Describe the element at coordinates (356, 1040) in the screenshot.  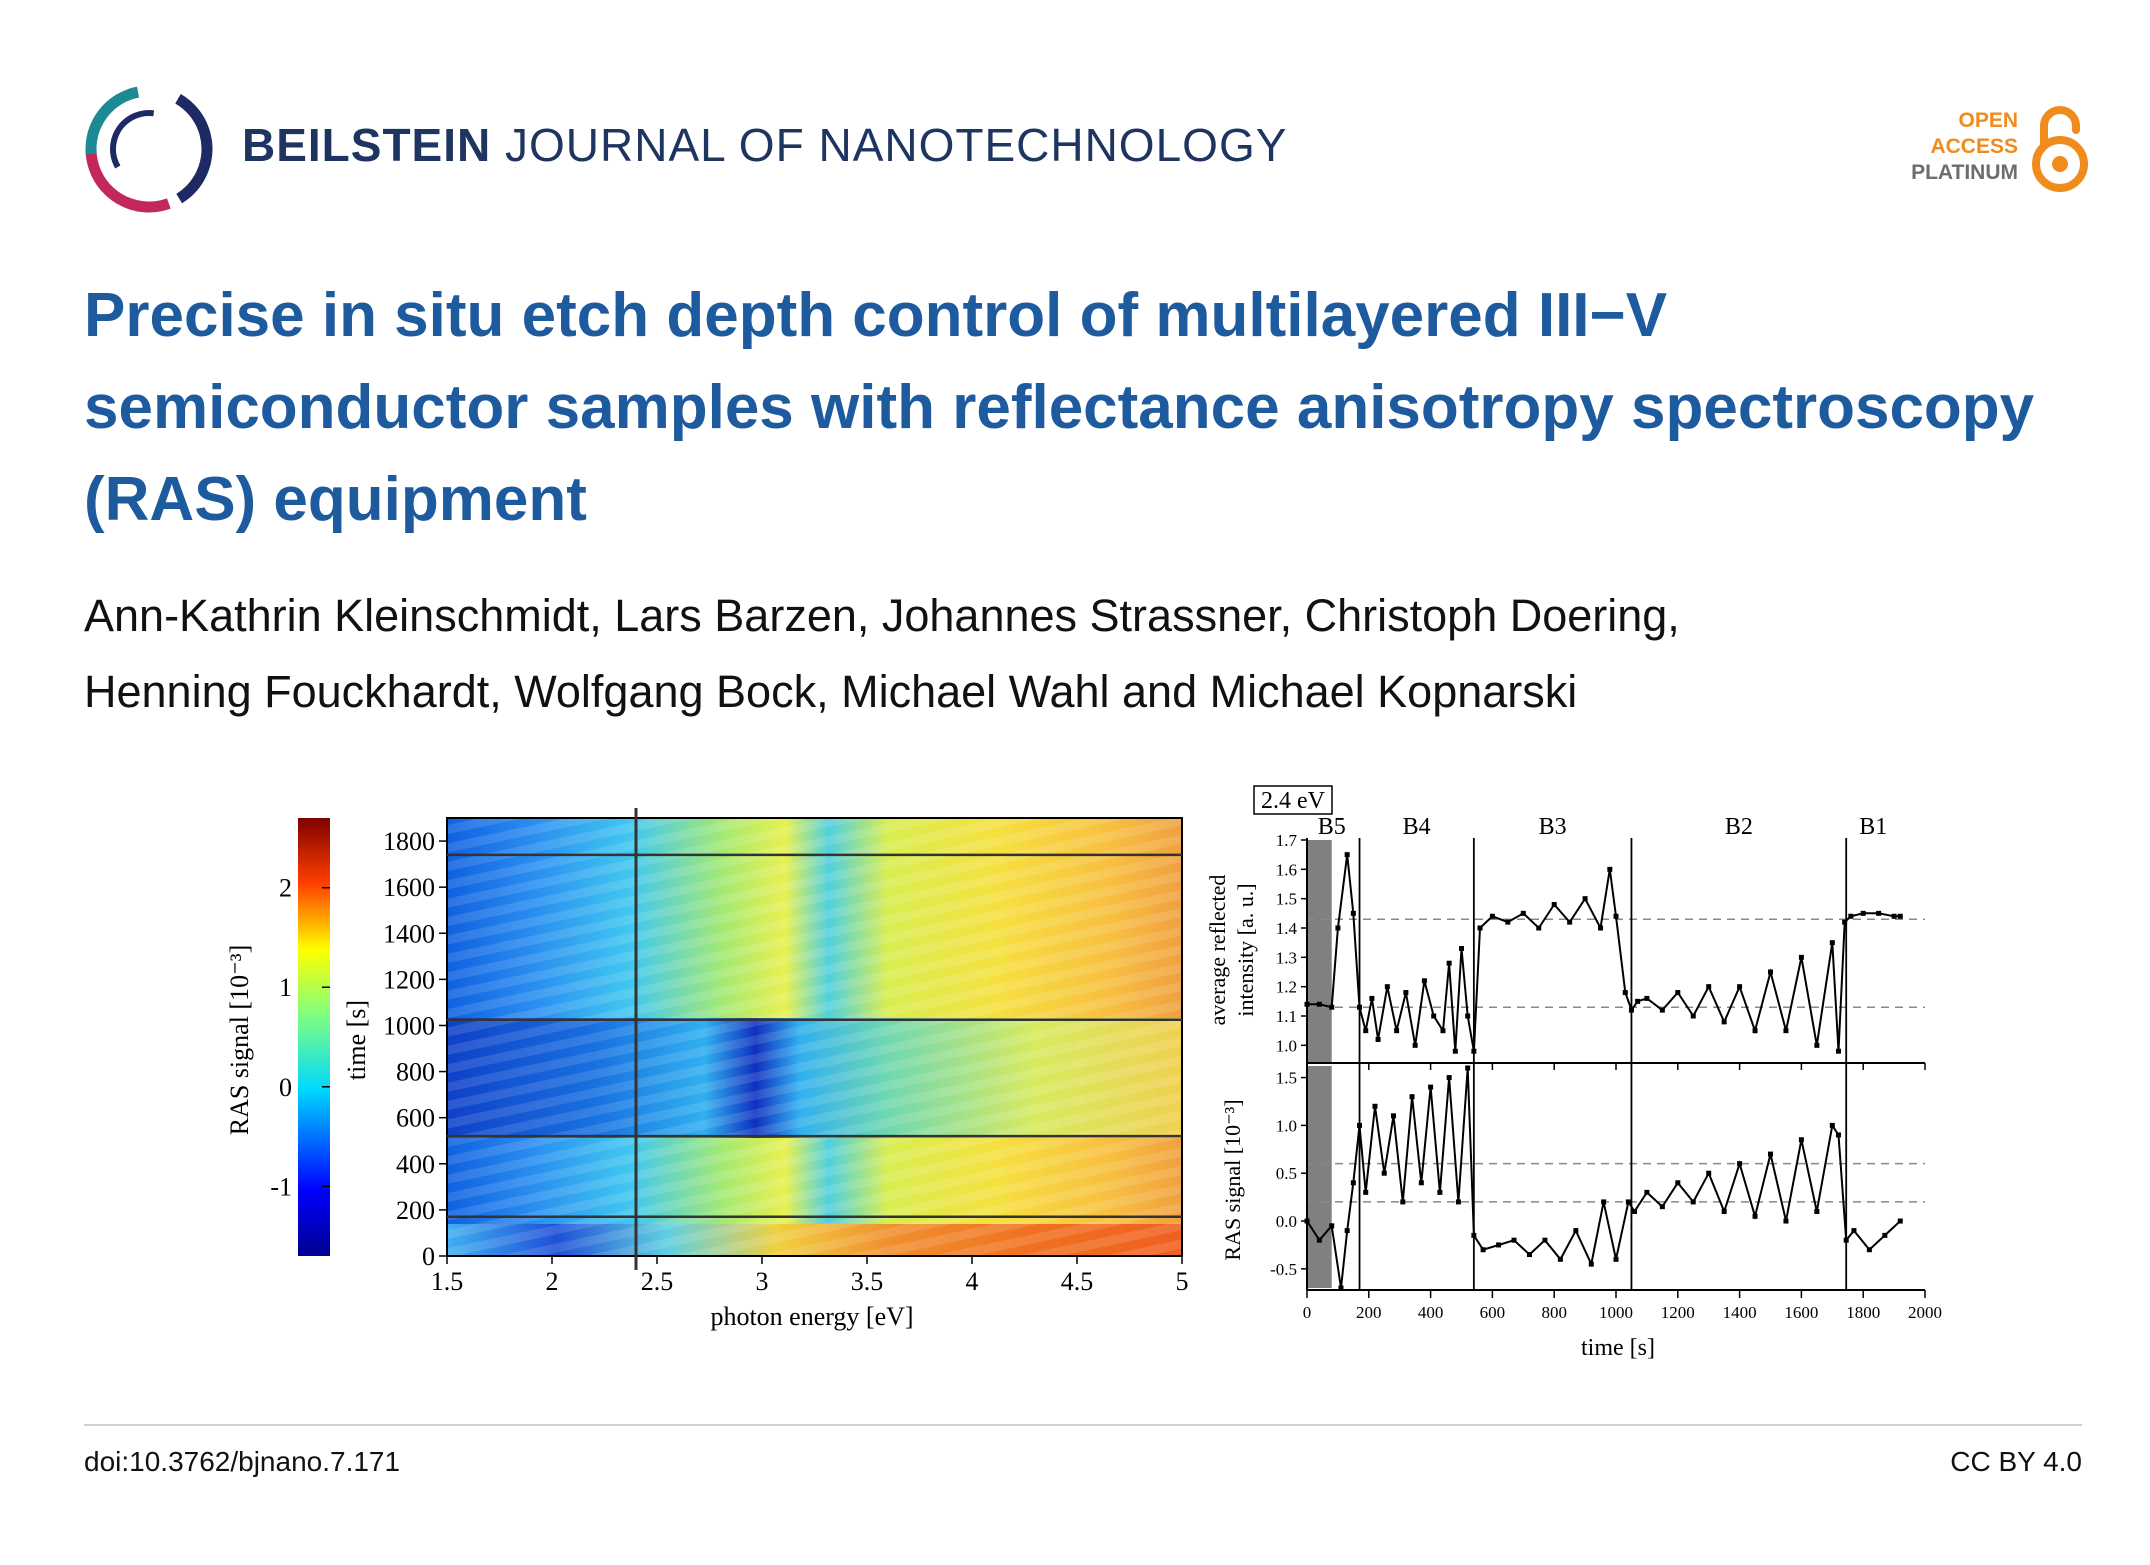
I see `heatmap-y-label: time [s]` at that location.